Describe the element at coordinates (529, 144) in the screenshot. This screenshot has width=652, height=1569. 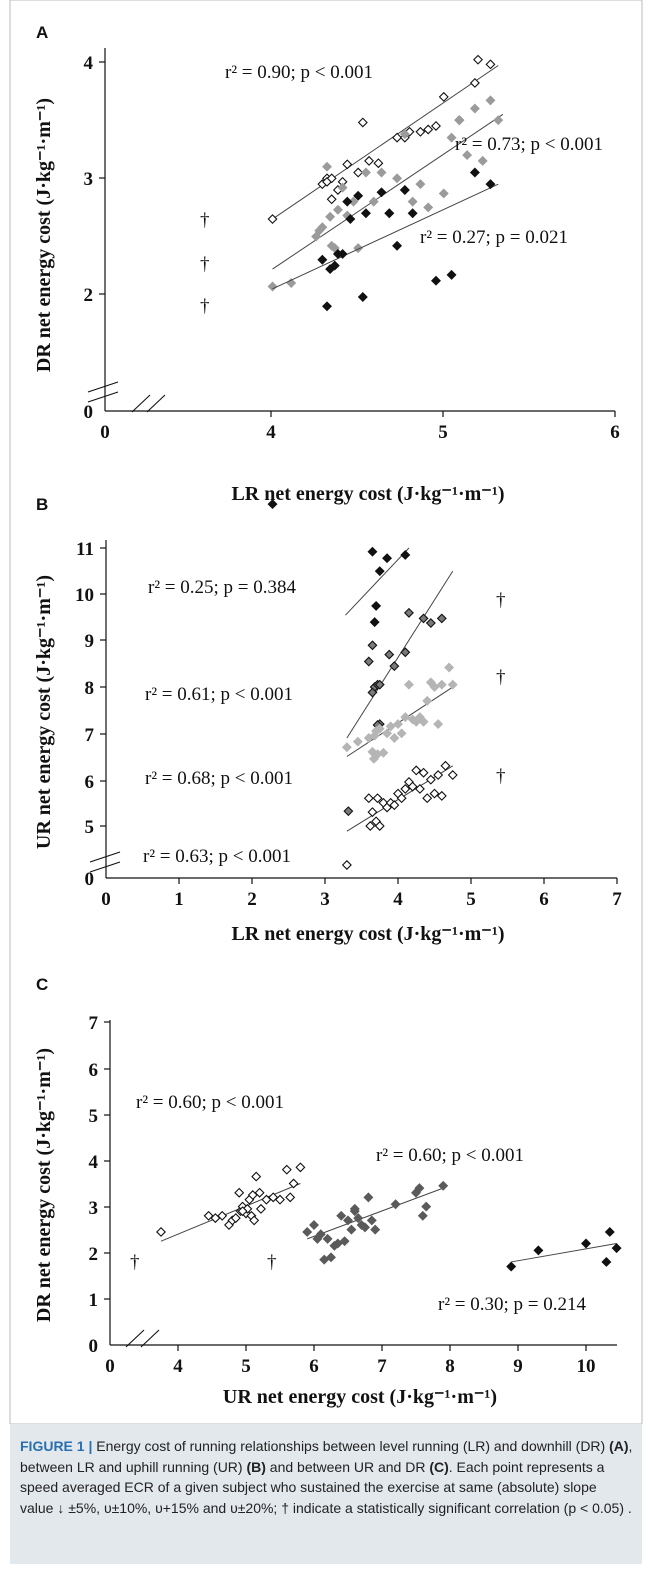
I see `panel-a-annotation-2: r² = 0.73; p < 0.001` at that location.